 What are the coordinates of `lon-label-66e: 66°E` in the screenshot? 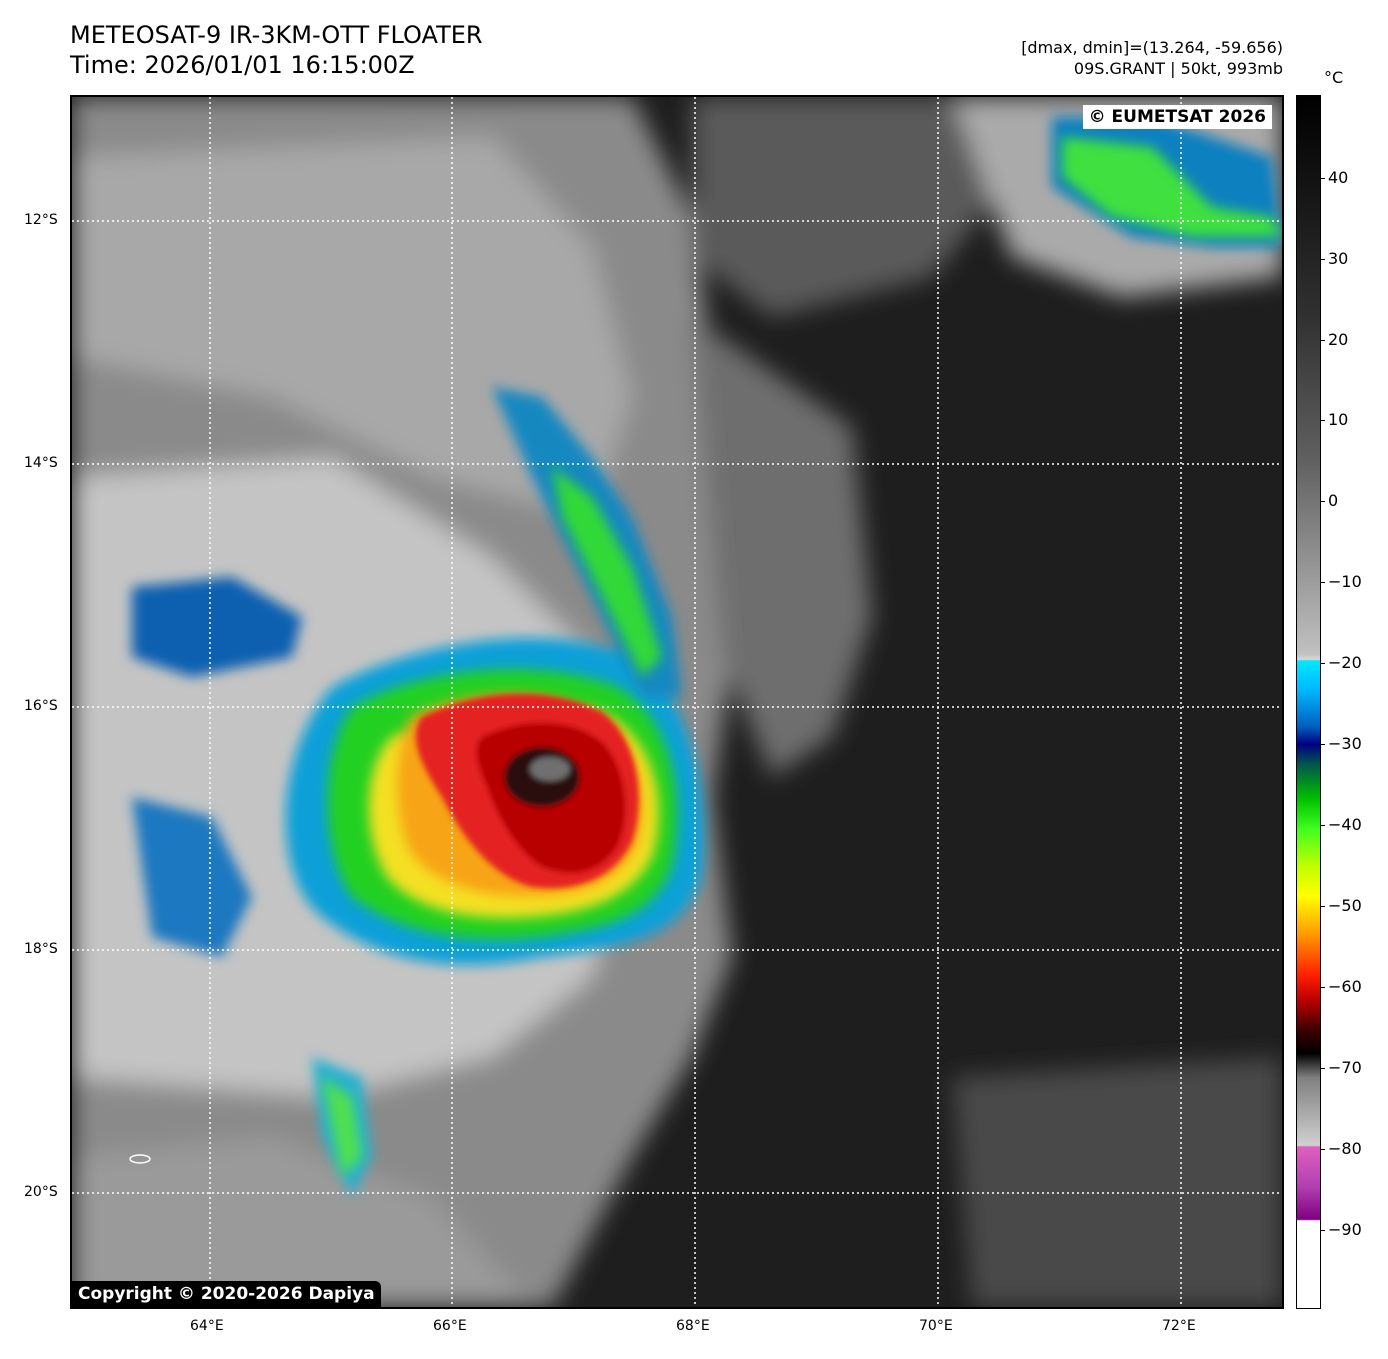 It's located at (450, 1326).